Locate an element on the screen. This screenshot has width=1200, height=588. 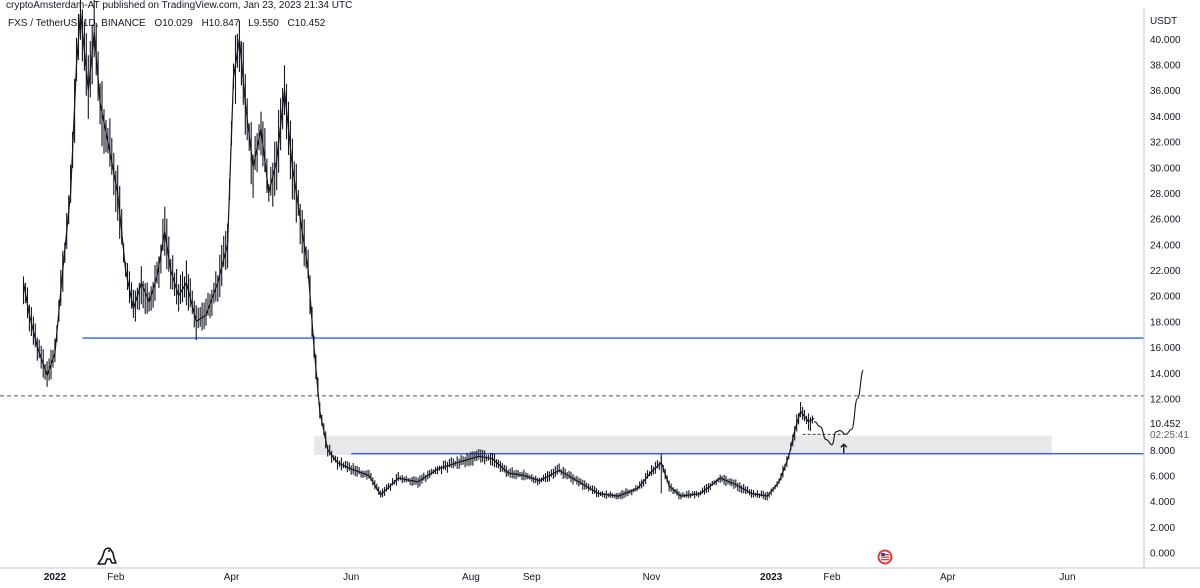
time-tick-label: 2022 is located at coordinates (55, 577).